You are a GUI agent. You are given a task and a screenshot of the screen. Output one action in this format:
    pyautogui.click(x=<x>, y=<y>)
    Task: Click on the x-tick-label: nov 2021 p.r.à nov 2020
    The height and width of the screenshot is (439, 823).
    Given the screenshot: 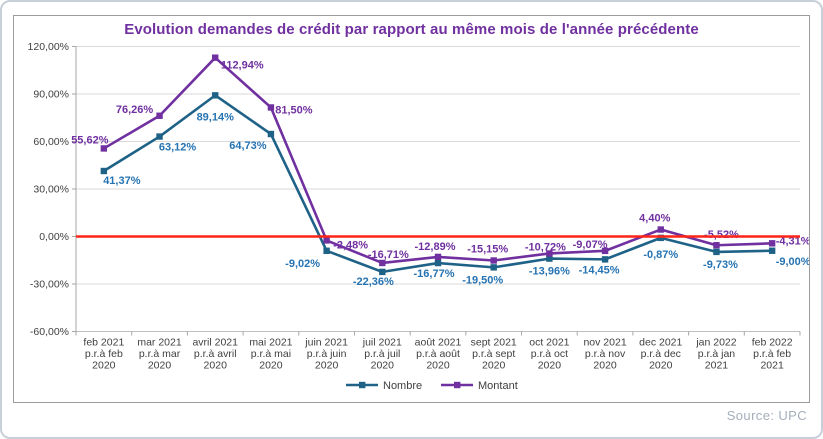 What is the action you would take?
    pyautogui.click(x=604, y=354)
    